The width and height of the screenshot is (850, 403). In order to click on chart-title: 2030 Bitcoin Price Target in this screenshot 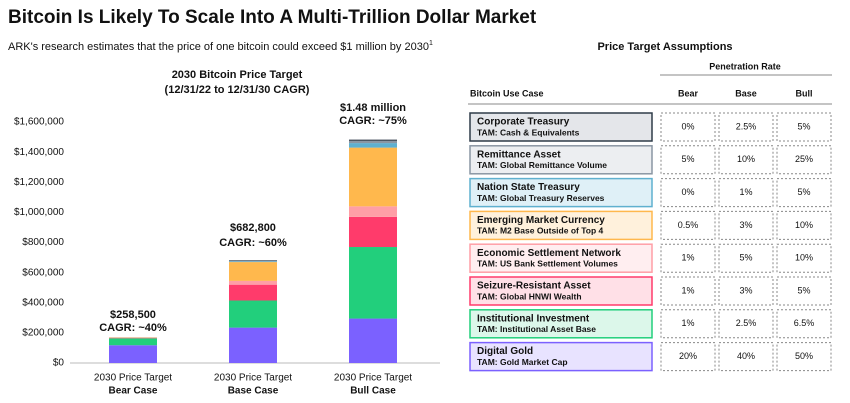, I will do `click(237, 75)`.